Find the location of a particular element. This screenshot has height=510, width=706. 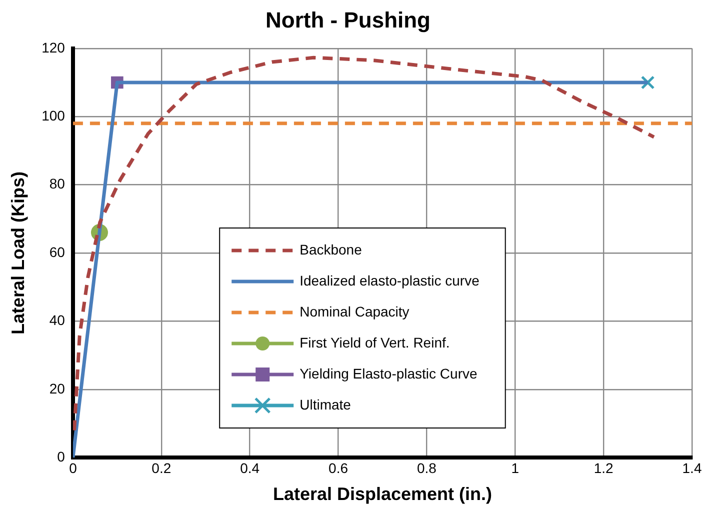

x-tick-label: 0.2 is located at coordinates (162, 468).